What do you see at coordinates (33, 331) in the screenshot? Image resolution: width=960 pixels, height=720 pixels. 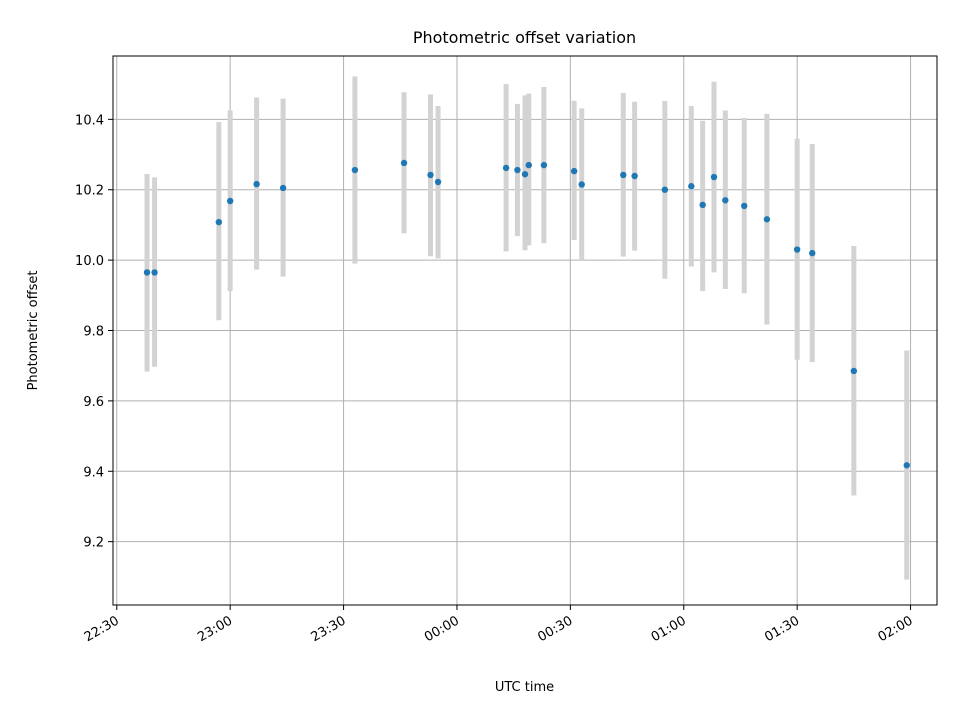 I see `y-axis-label: Photometric offset` at bounding box center [33, 331].